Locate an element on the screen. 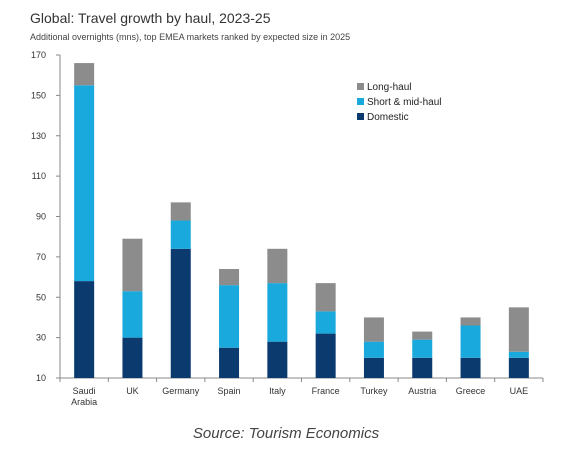  y-tick-label: 110 is located at coordinates (39, 176).